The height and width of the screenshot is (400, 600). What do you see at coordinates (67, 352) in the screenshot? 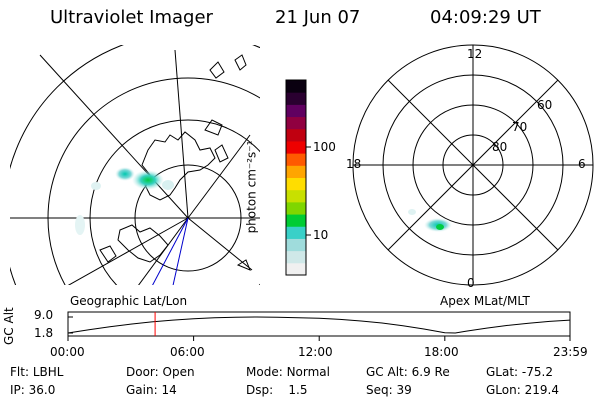
I see `x-tick-0000: 00:00` at bounding box center [67, 352].